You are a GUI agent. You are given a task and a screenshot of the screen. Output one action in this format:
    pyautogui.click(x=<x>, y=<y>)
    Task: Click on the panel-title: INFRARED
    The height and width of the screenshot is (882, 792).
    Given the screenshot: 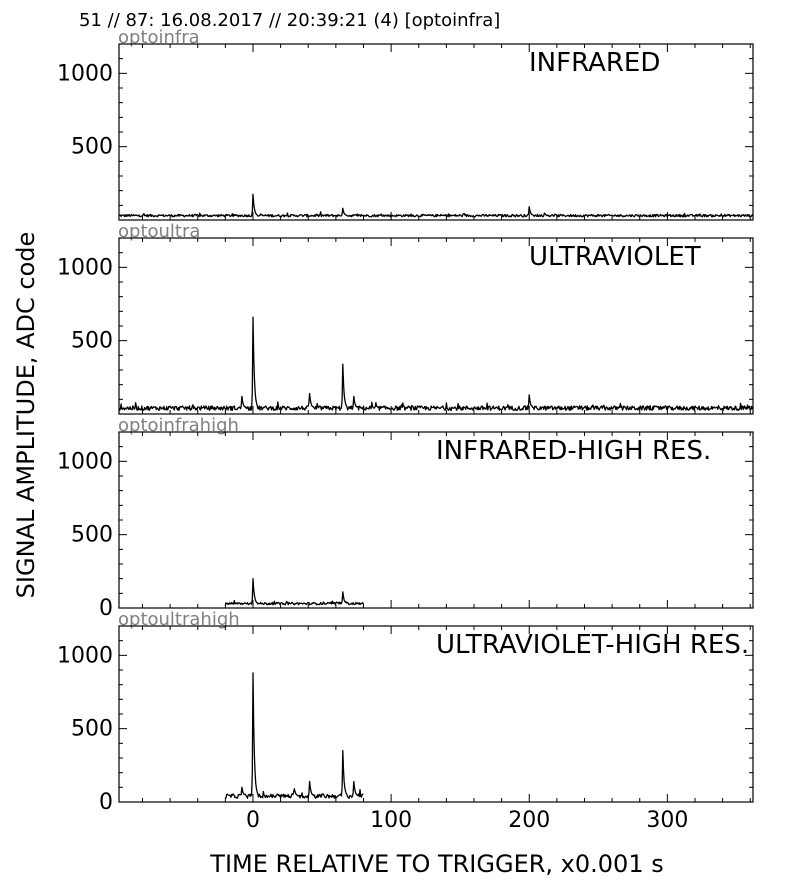 What is the action you would take?
    pyautogui.click(x=594, y=63)
    